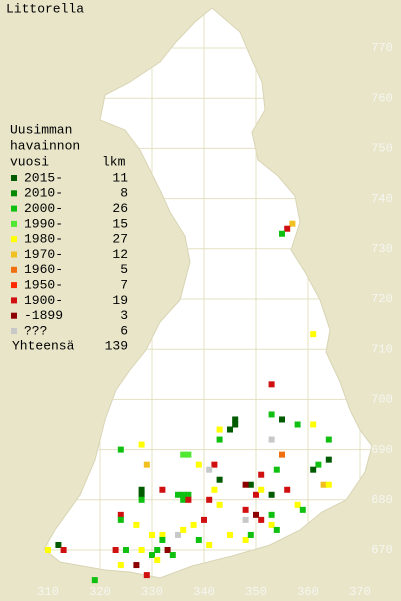  What do you see at coordinates (124, 269) in the screenshot?
I see `legend-count: 5` at bounding box center [124, 269].